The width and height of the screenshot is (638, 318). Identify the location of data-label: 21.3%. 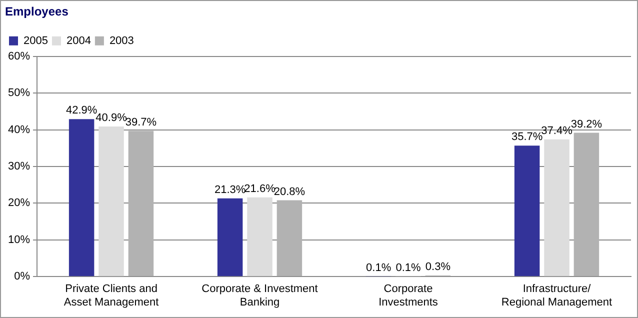
(230, 190).